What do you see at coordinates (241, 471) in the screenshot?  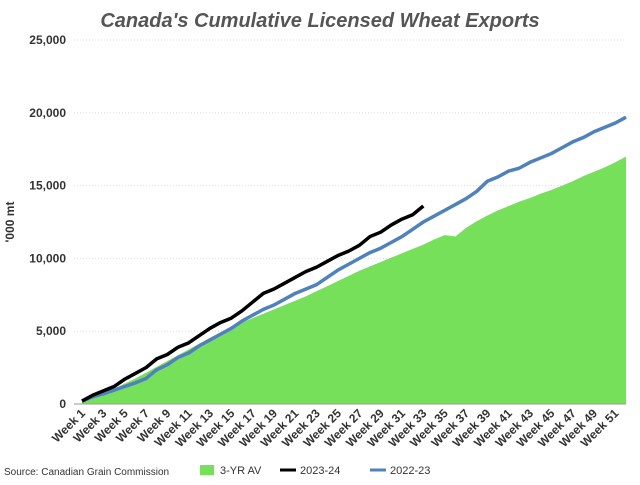 I see `legend-label: 3-YR AV` at bounding box center [241, 471].